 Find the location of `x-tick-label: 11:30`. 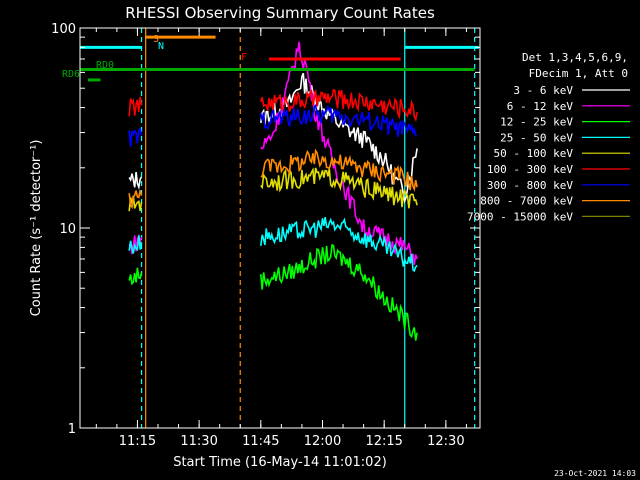

x-tick-label: 11:30 is located at coordinates (198, 441).